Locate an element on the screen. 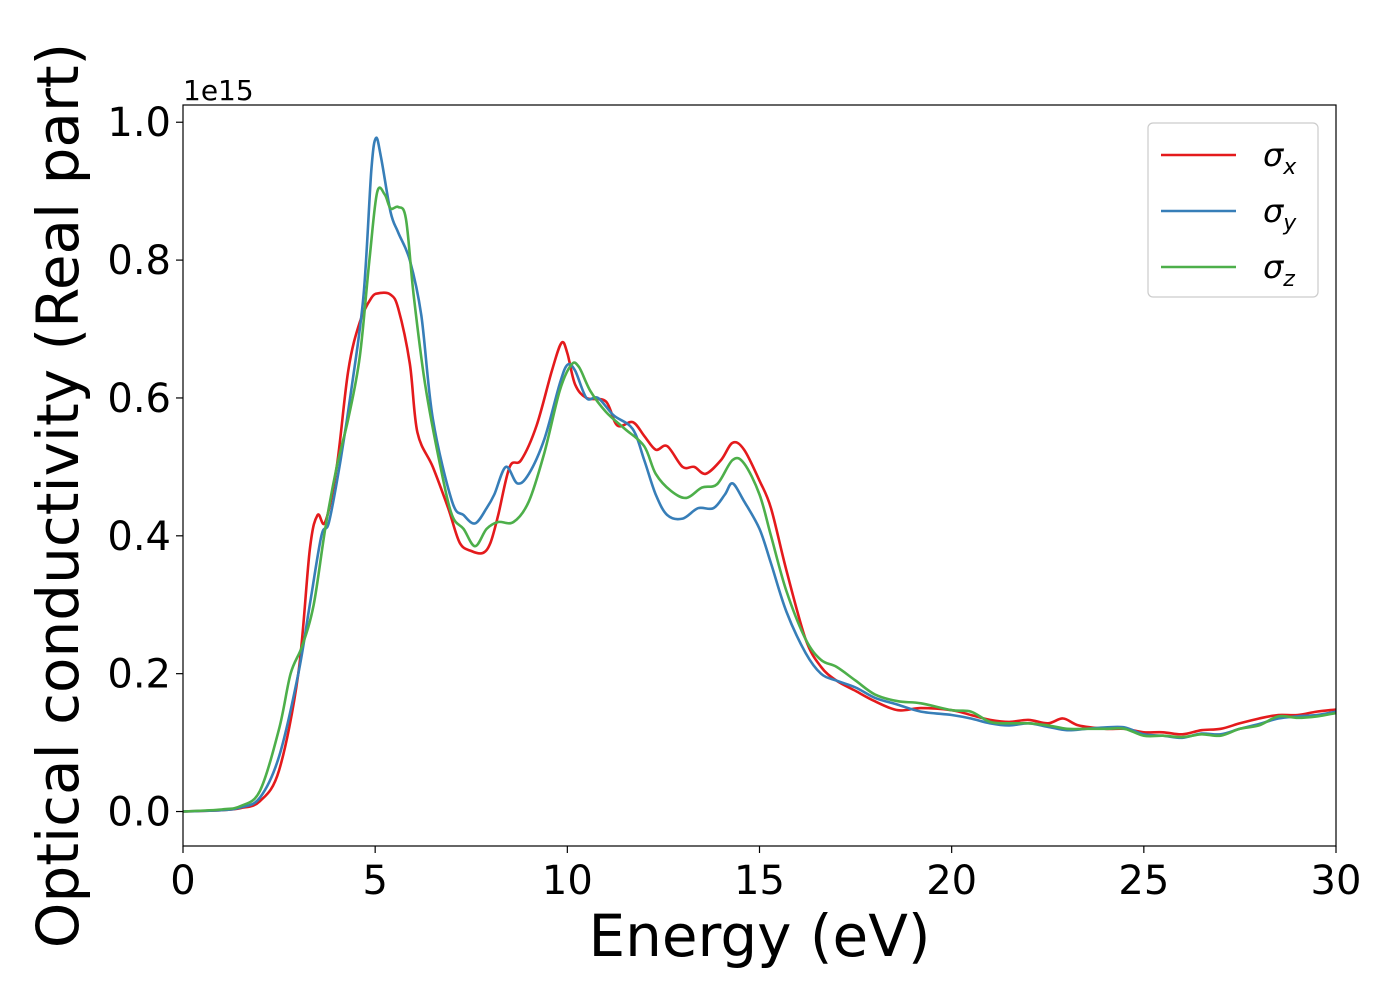 The height and width of the screenshot is (1000, 1400). legend-subscript: y is located at coordinates (1289, 223).